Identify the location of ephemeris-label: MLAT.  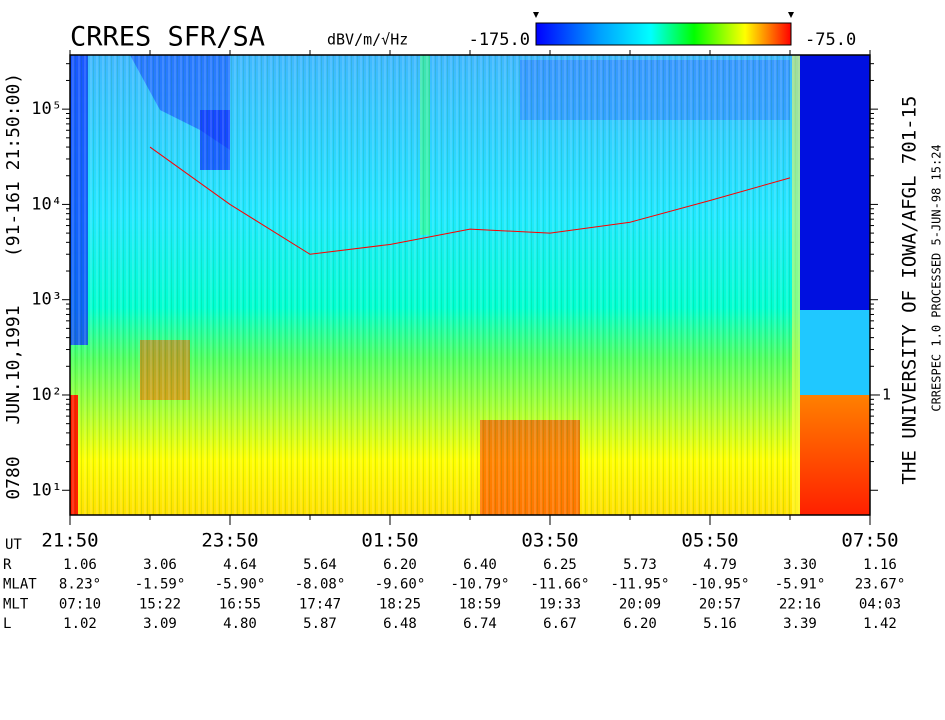
(20, 585).